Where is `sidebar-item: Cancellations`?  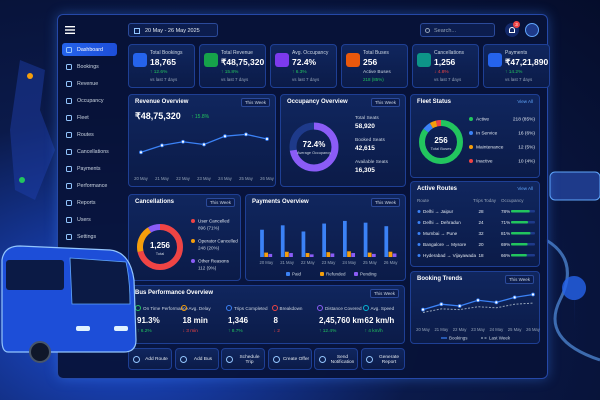 sidebar-item: Cancellations is located at coordinates (89, 151).